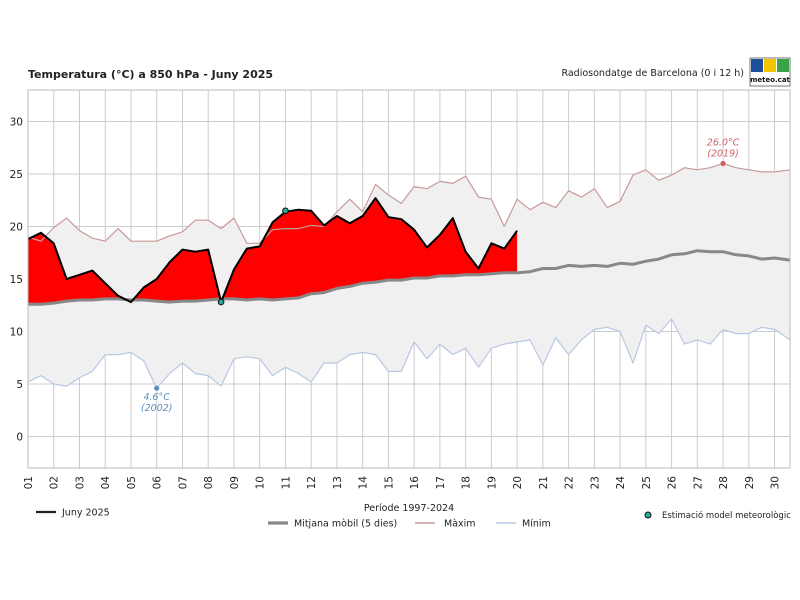 The height and width of the screenshot is (600, 800). What do you see at coordinates (723, 154) in the screenshot?
I see `max-record-year: (2019)` at bounding box center [723, 154].